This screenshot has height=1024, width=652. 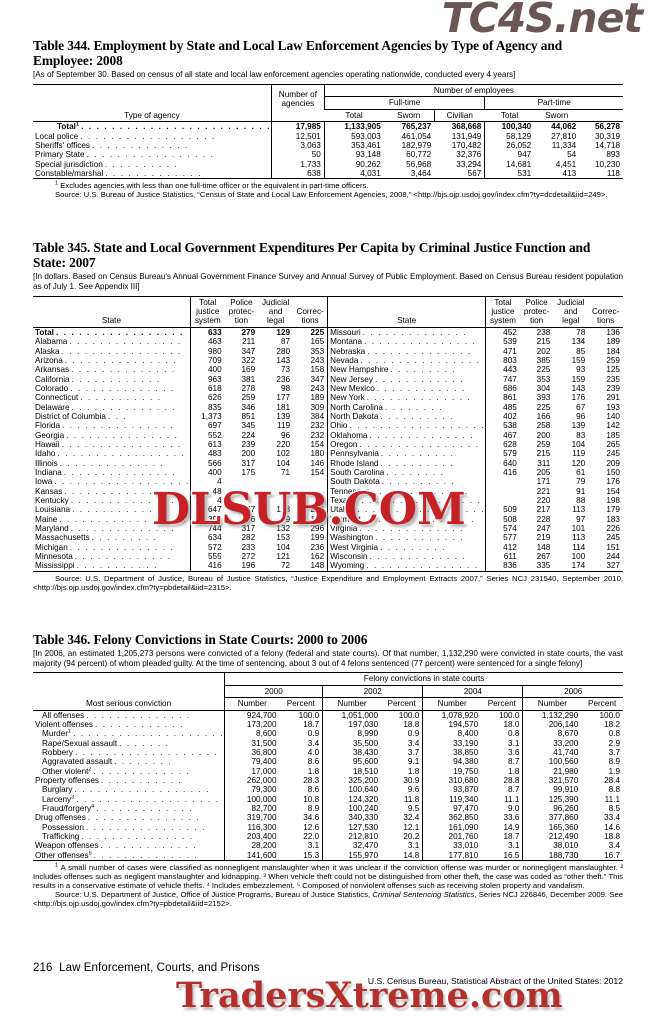 What do you see at coordinates (283, 444) in the screenshot?
I see `cell-judicial-and-legal-left: 220` at bounding box center [283, 444].